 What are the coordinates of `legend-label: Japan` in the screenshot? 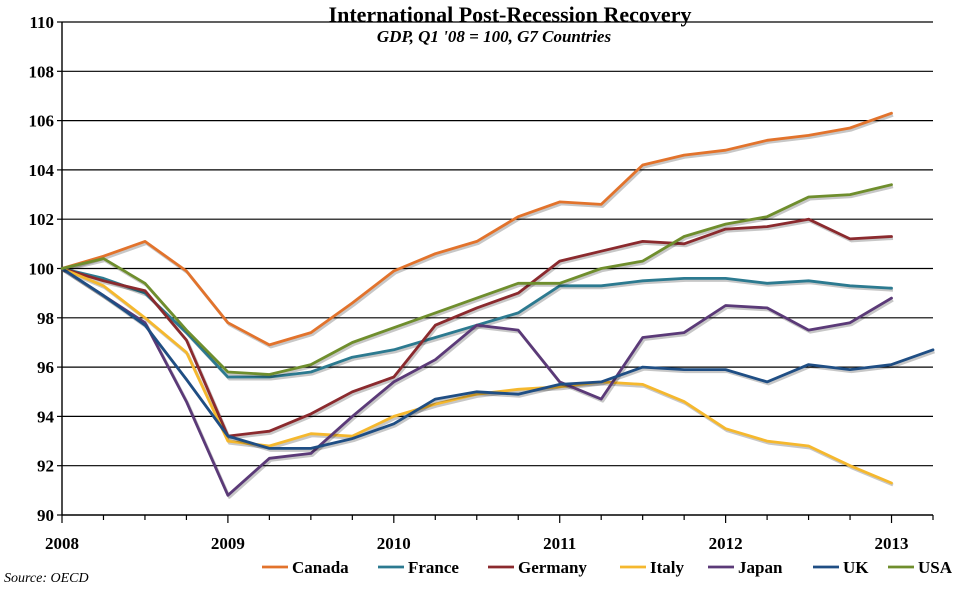 It's located at (760, 567).